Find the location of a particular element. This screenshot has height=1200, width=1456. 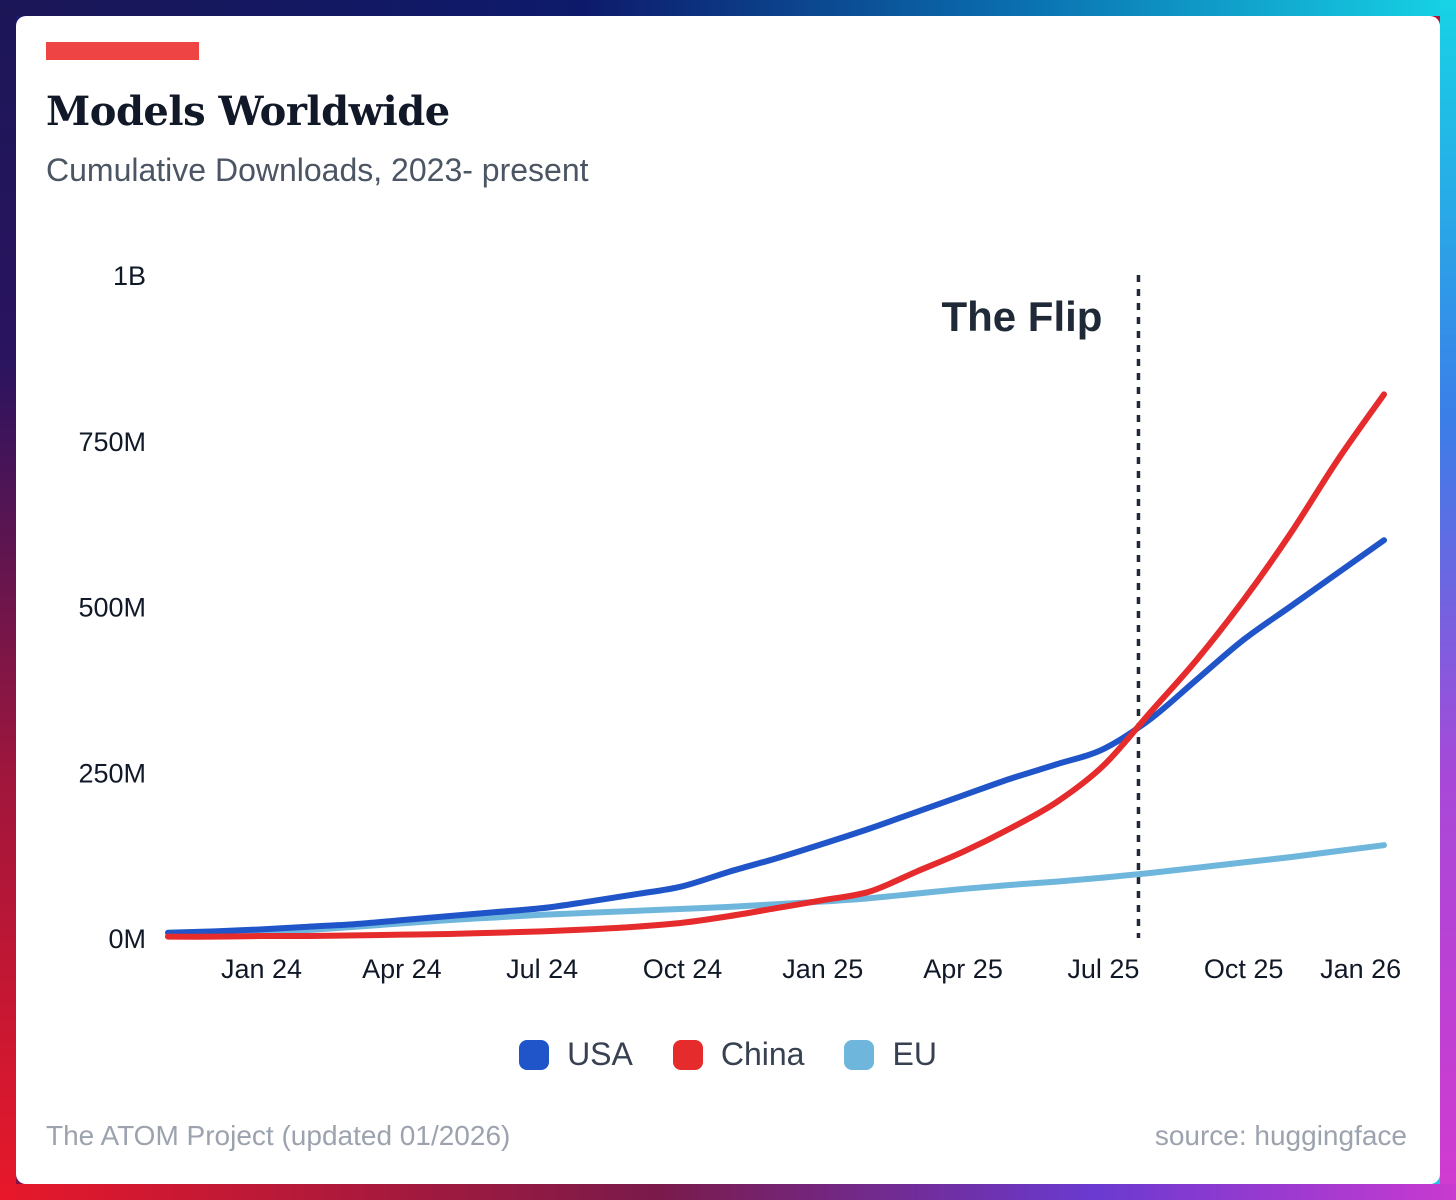

annotations: The Flip is located at coordinates (1041, 606).